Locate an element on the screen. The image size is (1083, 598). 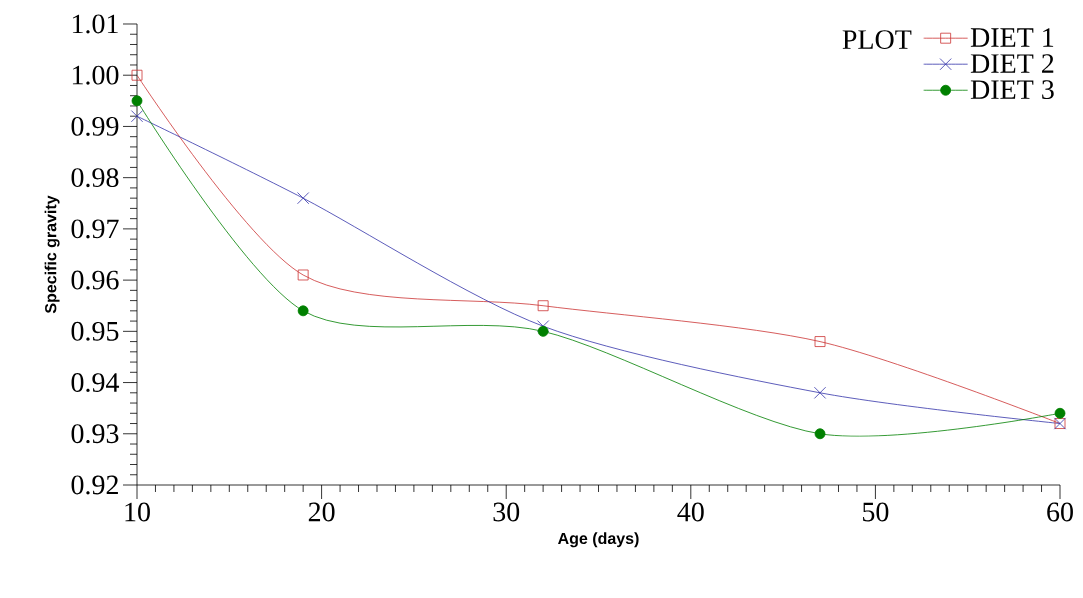
y-tick-label: 0.98 is located at coordinates (95, 178).